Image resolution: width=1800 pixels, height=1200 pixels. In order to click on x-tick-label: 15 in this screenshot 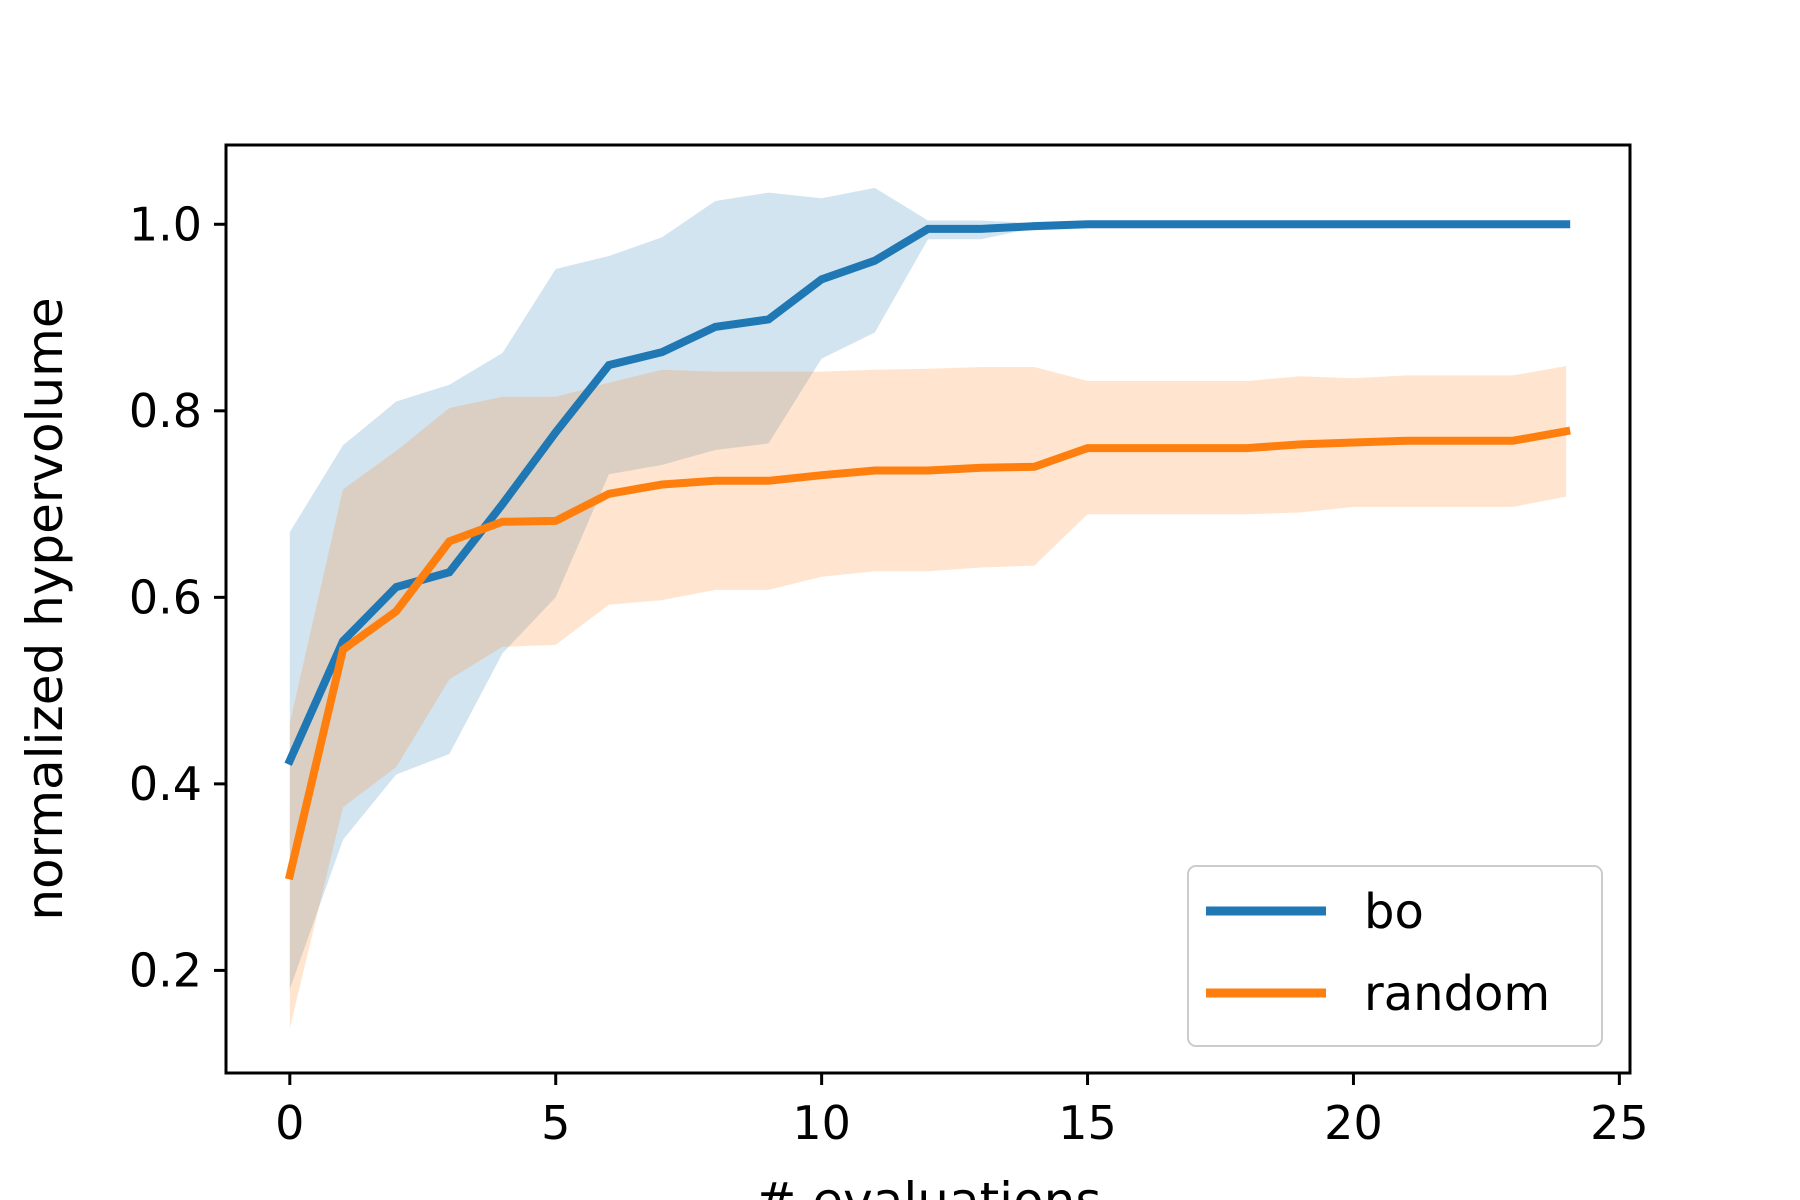, I will do `click(1087, 1123)`.